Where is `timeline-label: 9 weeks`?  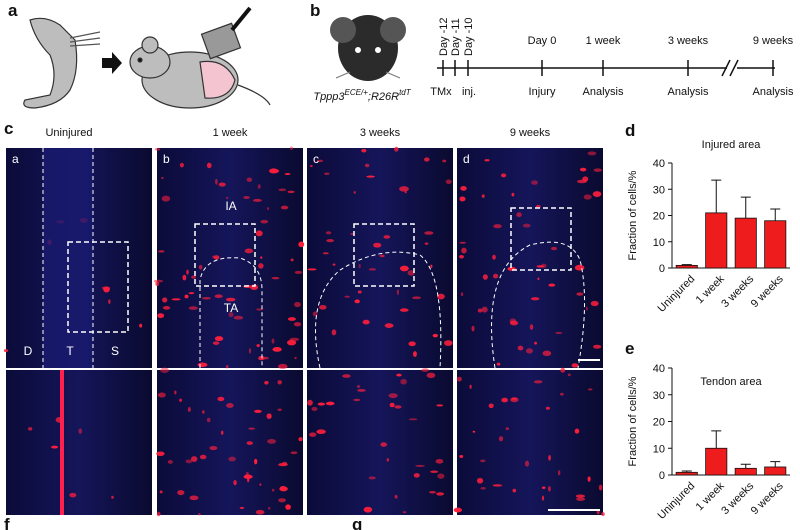 timeline-label: 9 weeks is located at coordinates (773, 41).